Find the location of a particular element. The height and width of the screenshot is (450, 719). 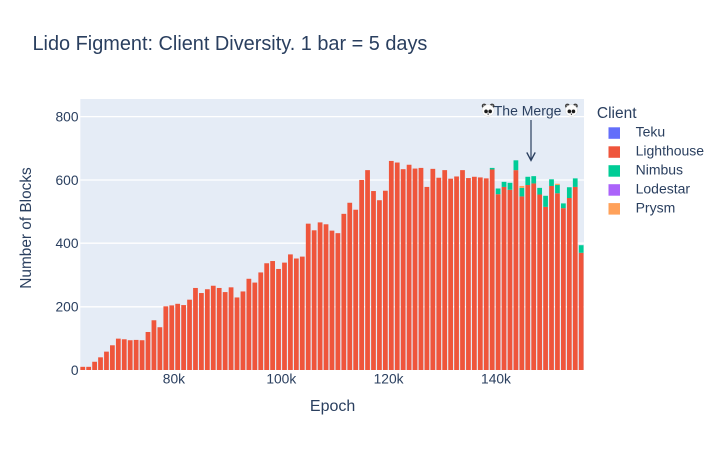

svg-text: 80k is located at coordinates (174, 379).